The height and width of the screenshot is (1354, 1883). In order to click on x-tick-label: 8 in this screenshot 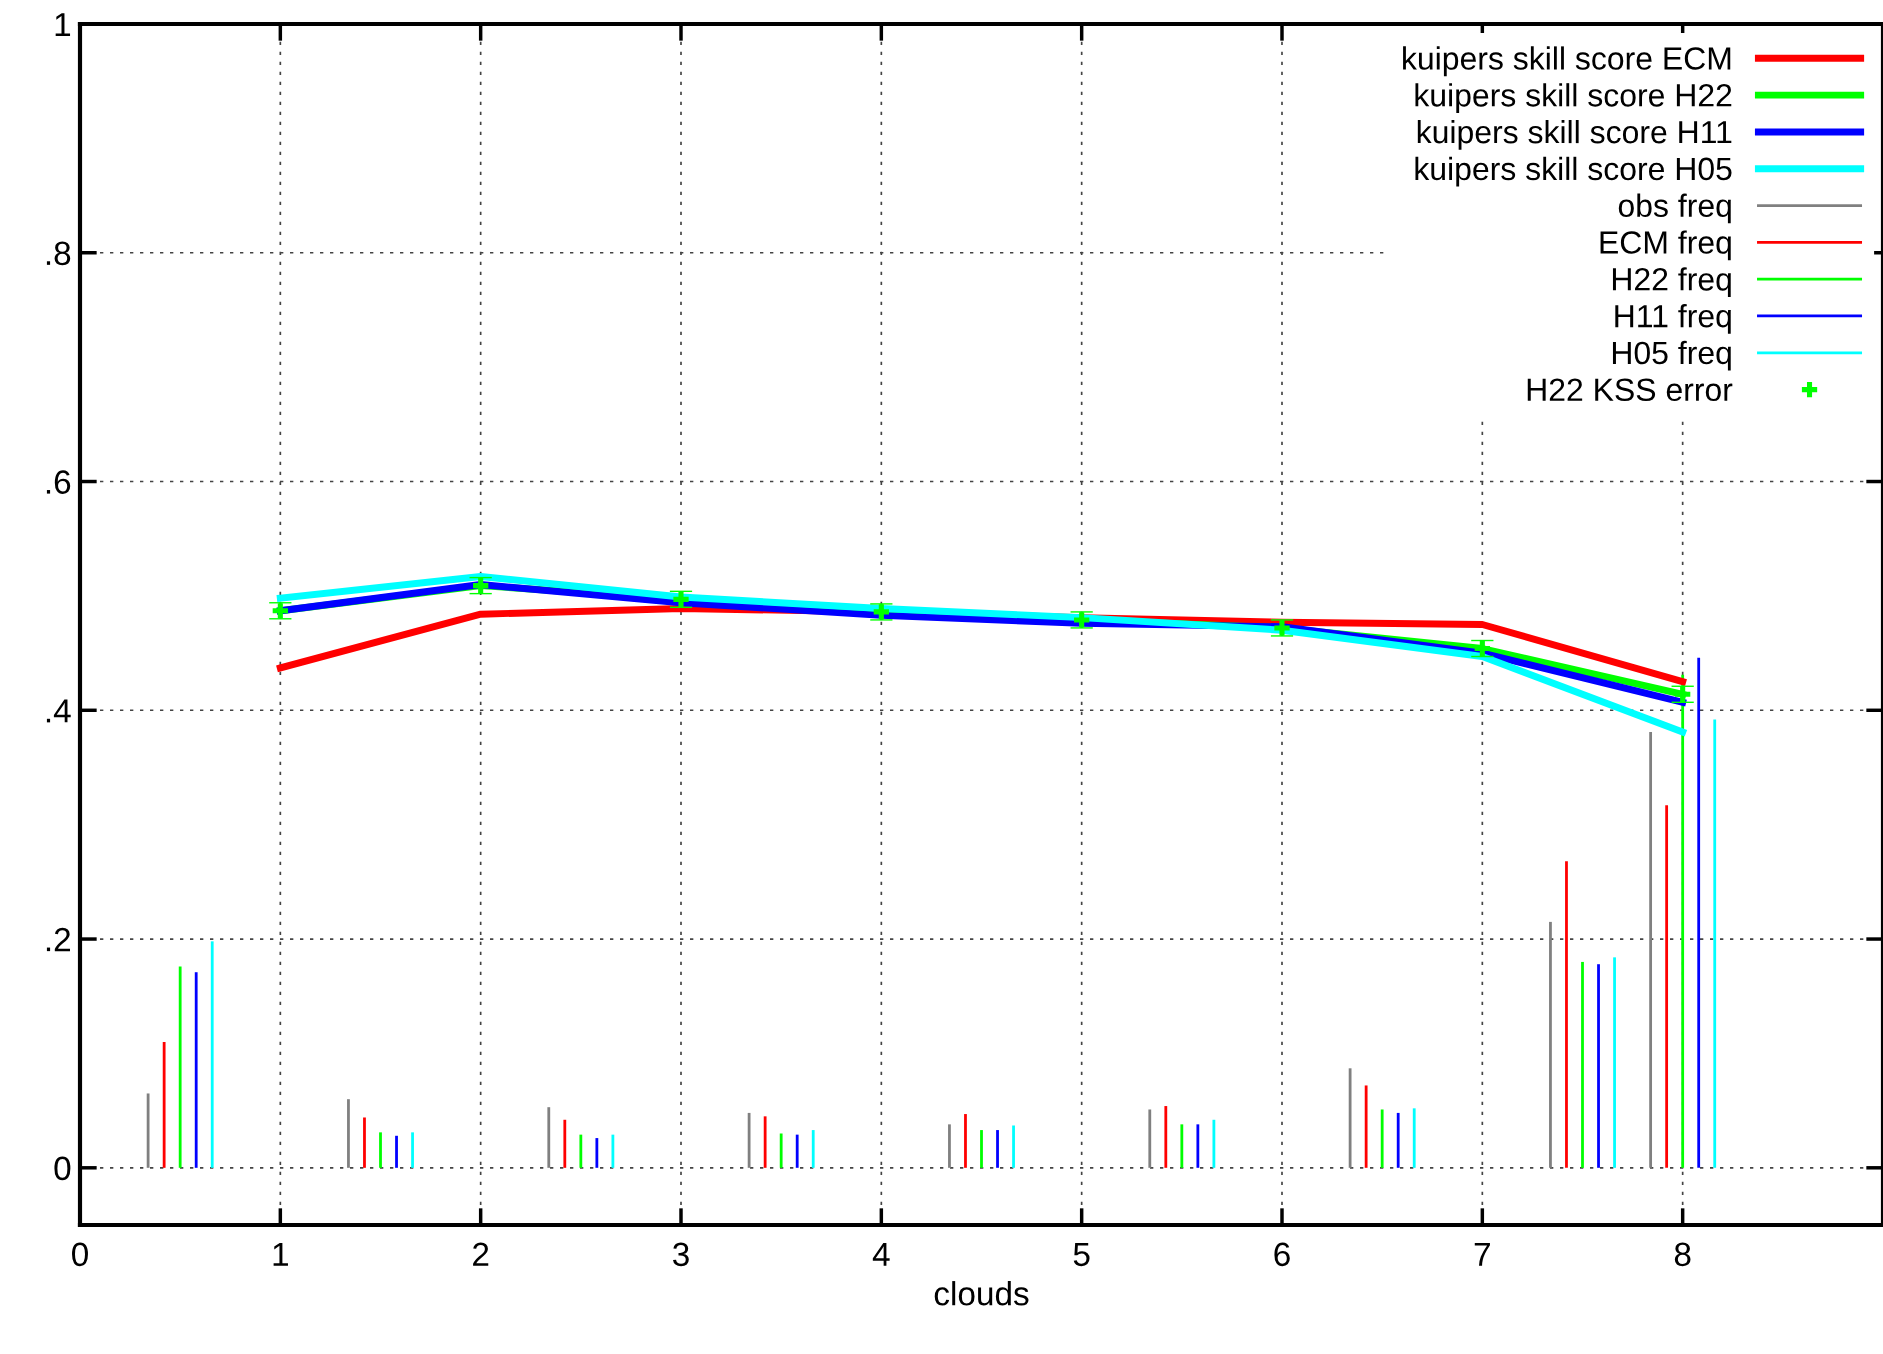, I will do `click(1682, 1254)`.